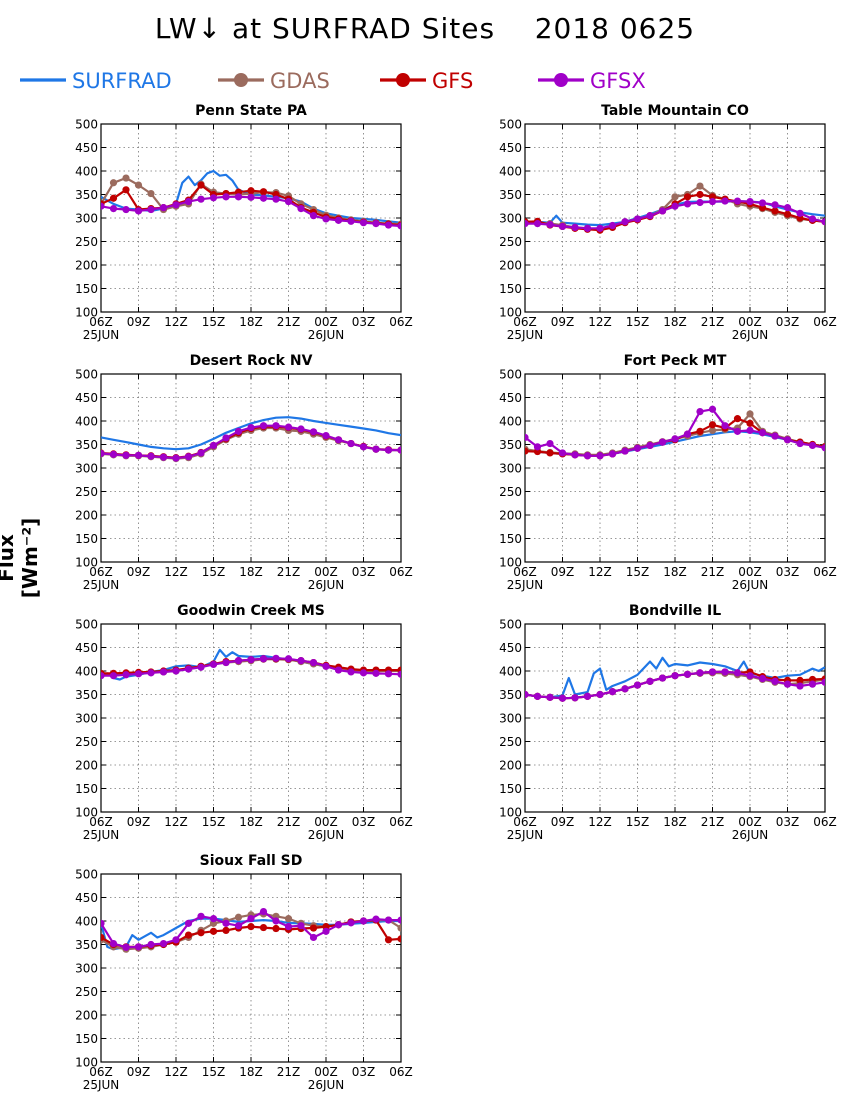 The image size is (850, 1100). What do you see at coordinates (86, 539) in the screenshot?
I see `y-tick-label: 150` at bounding box center [86, 539].